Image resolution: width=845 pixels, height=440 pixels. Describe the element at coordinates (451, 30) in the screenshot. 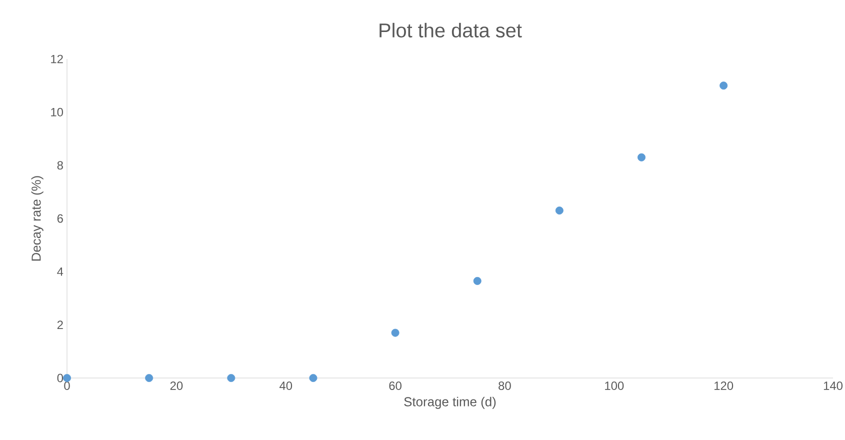

I see `chart-title: Plot the data set` at that location.